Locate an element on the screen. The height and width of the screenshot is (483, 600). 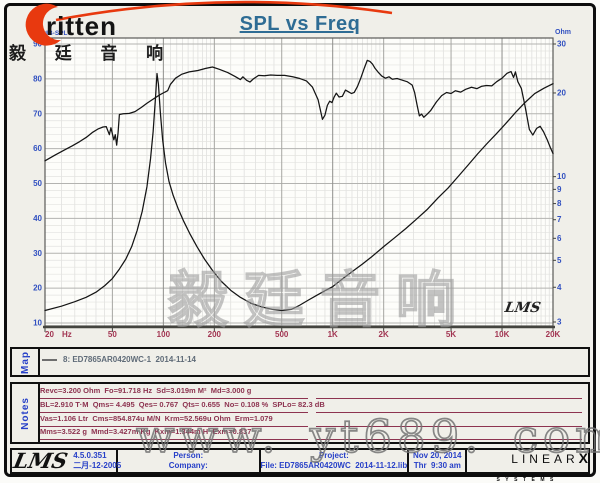
svg-text: 5 is located at coordinates (559, 260).